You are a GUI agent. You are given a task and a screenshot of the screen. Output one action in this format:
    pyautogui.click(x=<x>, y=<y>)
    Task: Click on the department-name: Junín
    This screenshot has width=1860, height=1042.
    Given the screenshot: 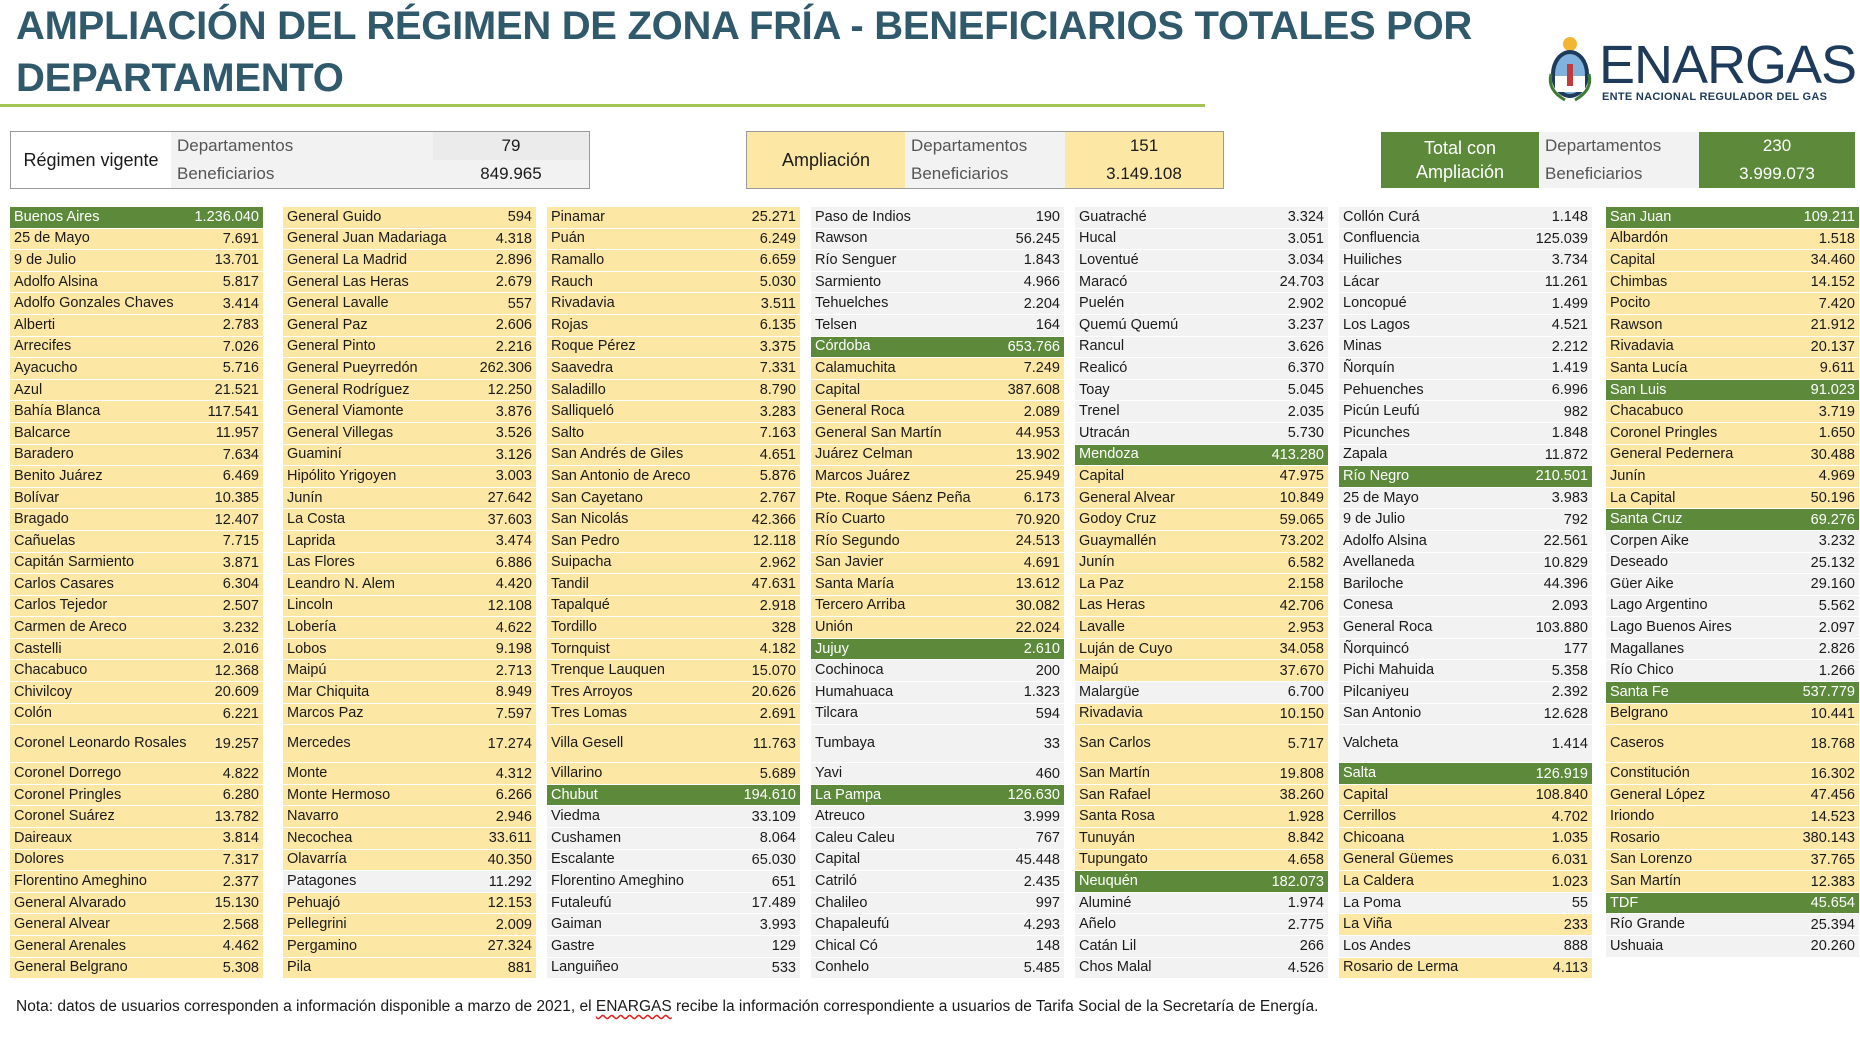 What is the action you would take?
    pyautogui.click(x=1628, y=475)
    